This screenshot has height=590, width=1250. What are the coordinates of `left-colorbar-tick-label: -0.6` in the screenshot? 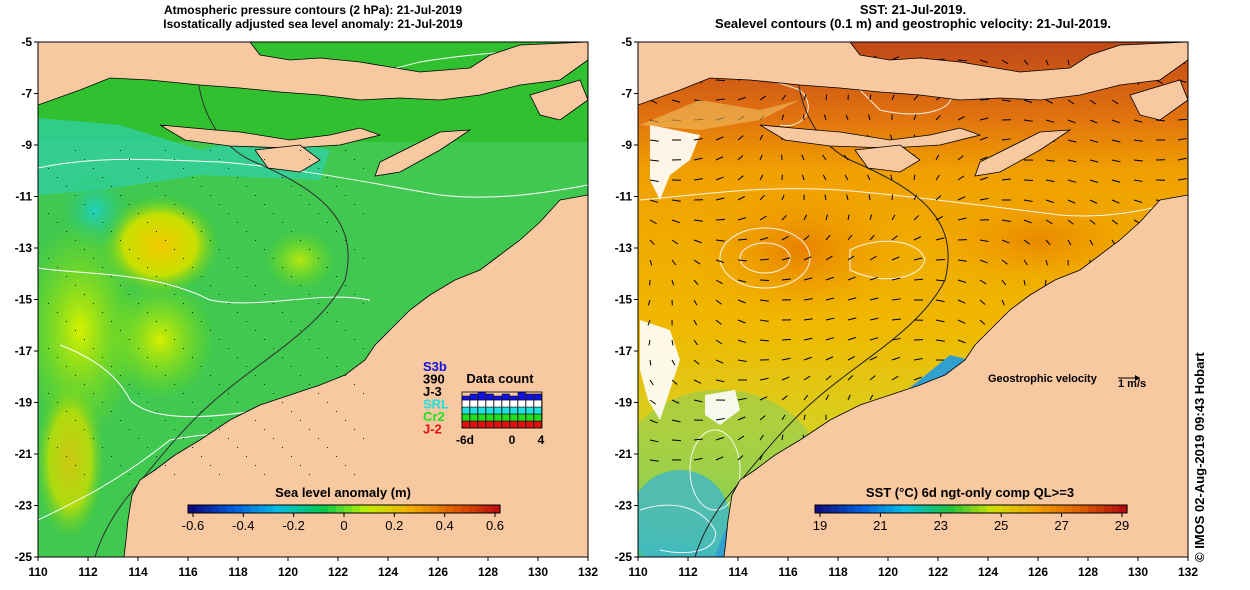 It's located at (193, 525).